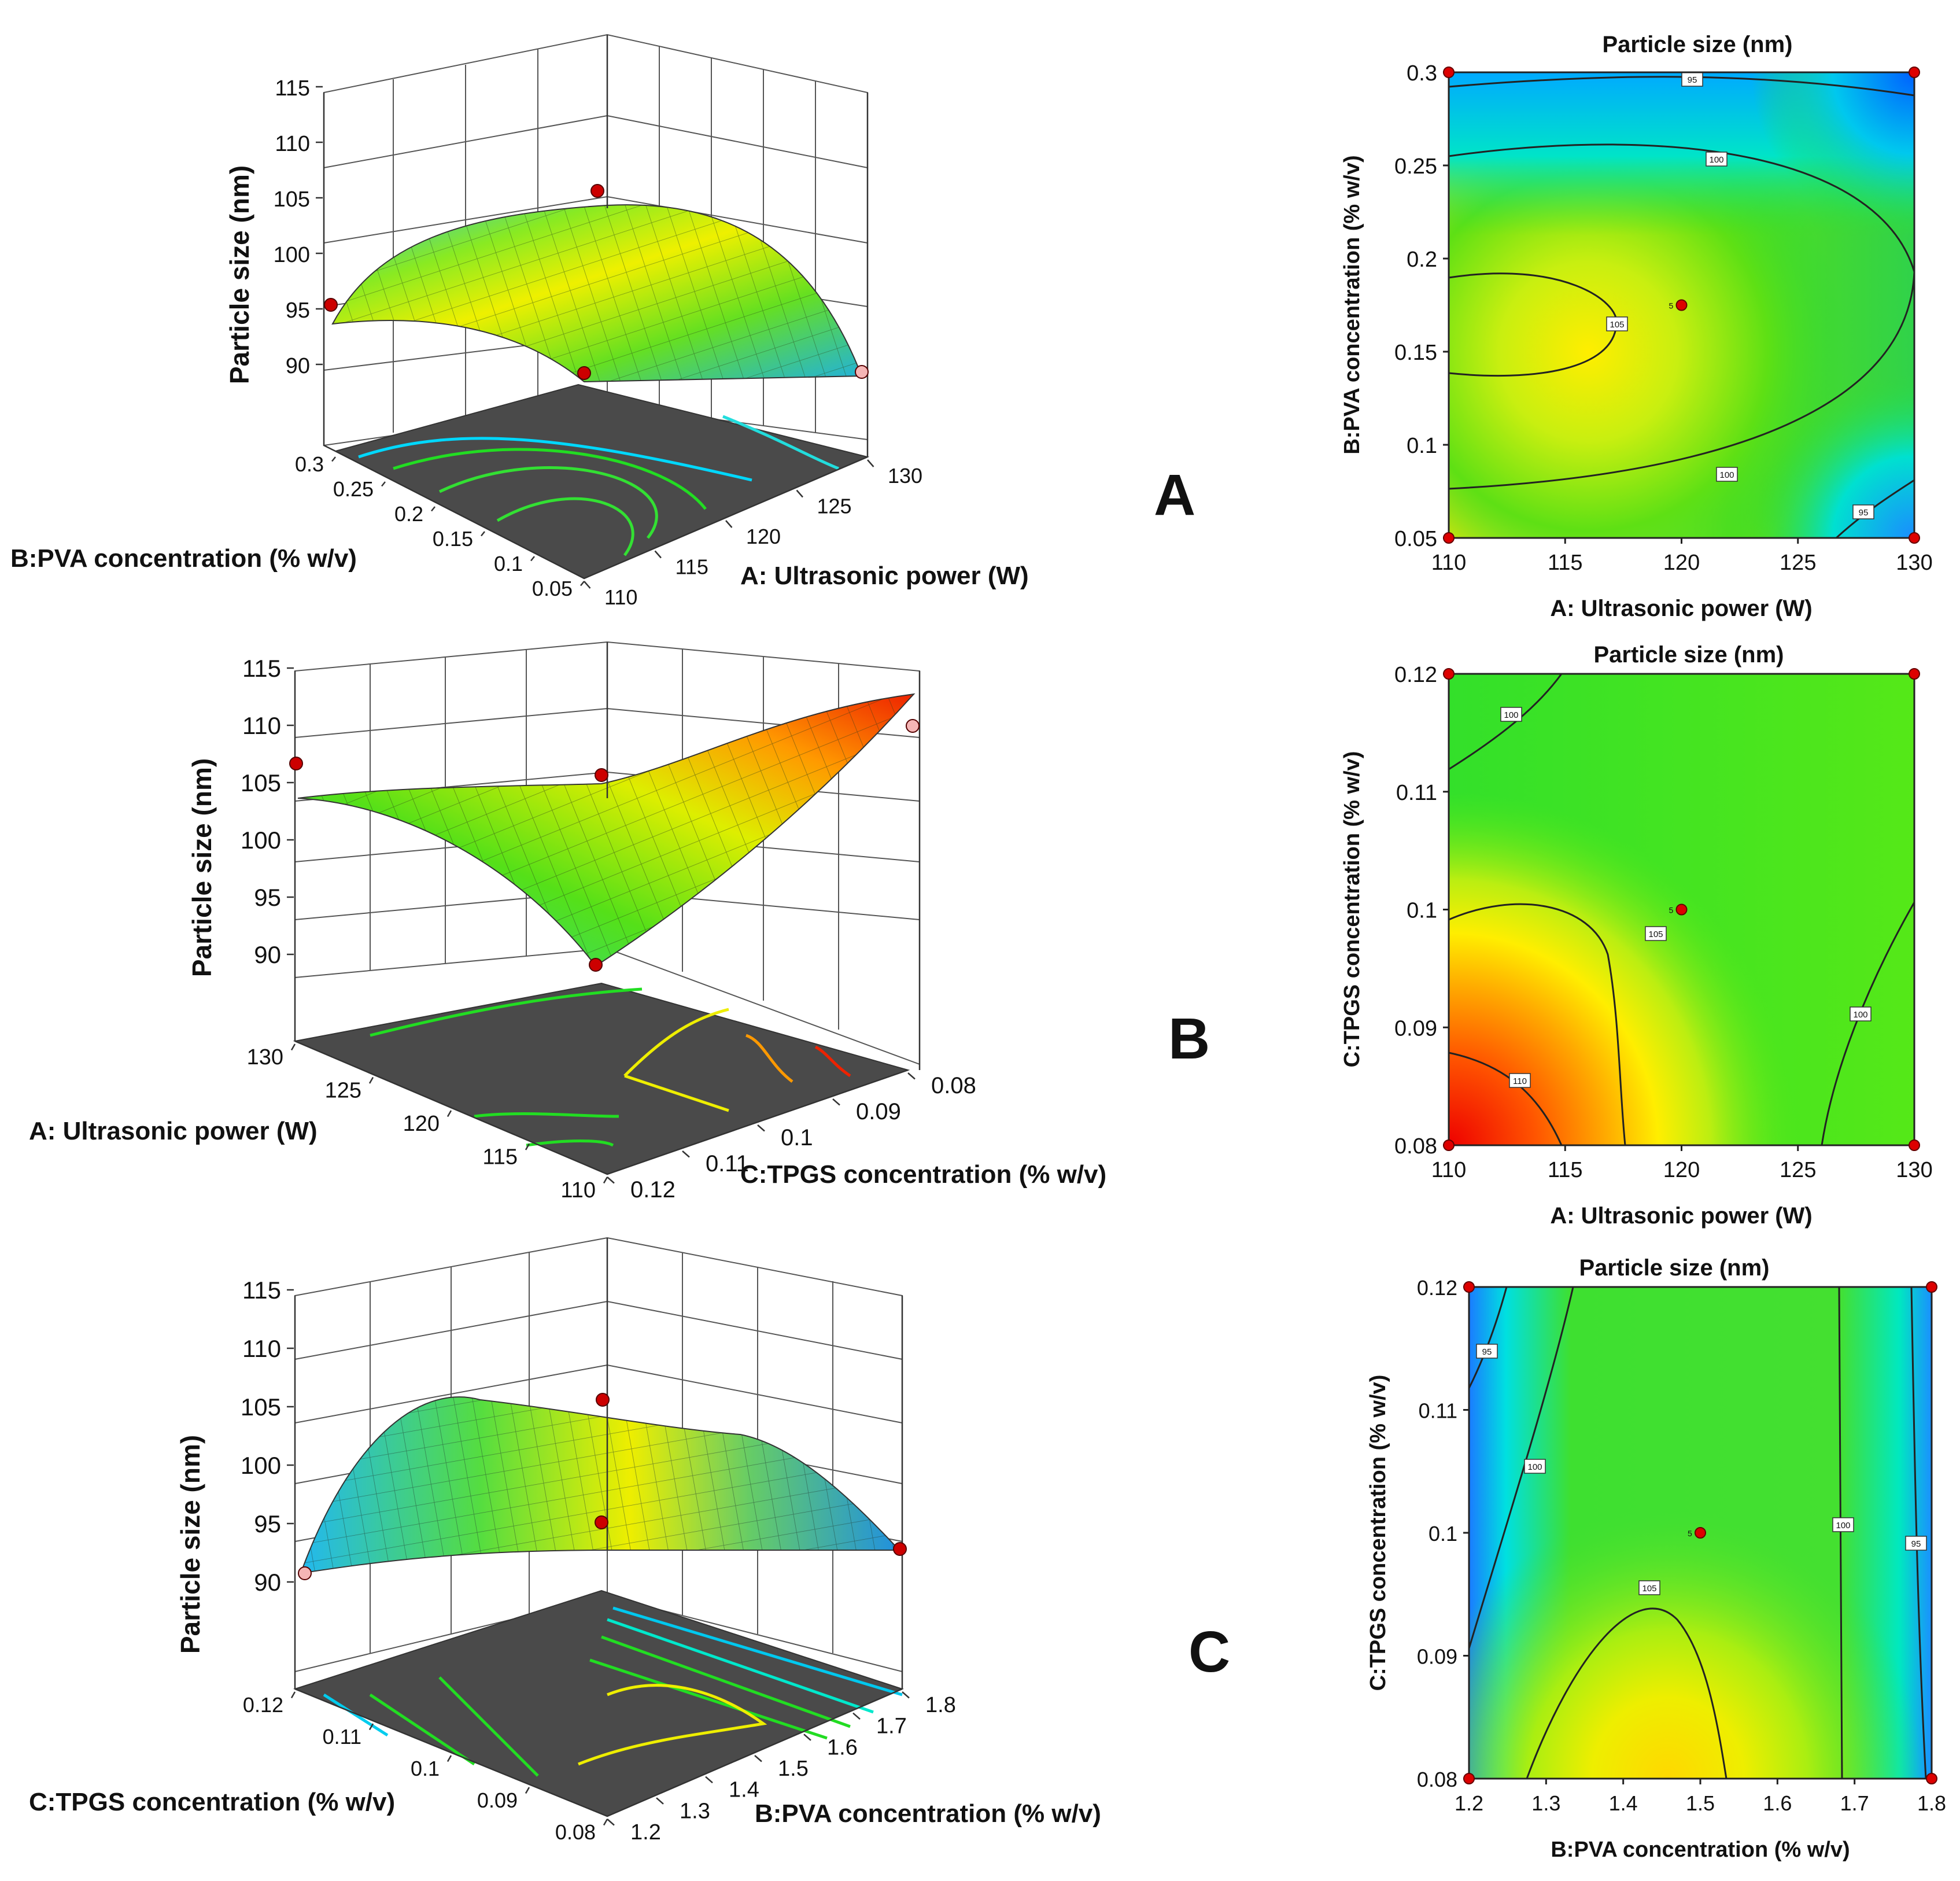  Describe the element at coordinates (1449, 563) in the screenshot. I see `x-tick-label: 110` at that location.